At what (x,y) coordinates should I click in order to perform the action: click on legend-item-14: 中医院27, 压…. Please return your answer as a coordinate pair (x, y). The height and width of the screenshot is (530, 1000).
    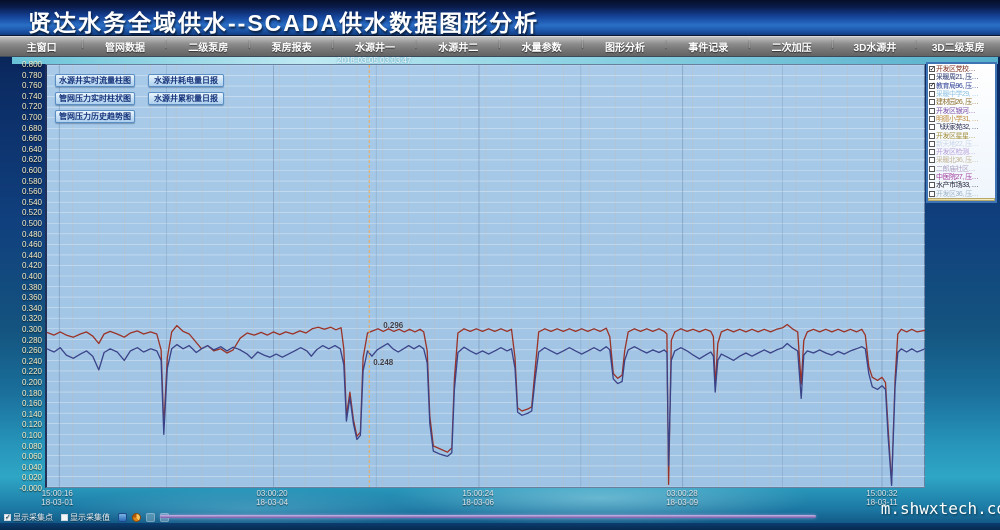
    Looking at the image, I should click on (961, 177).